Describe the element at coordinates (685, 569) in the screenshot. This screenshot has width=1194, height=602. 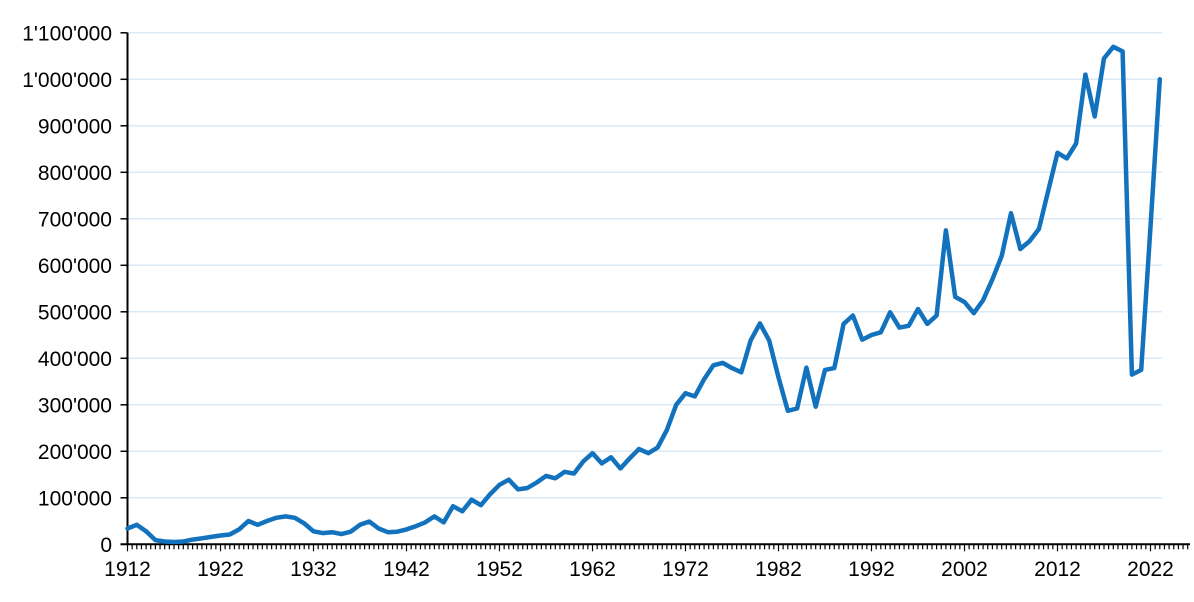
I see `x-tick-label: 1972` at that location.